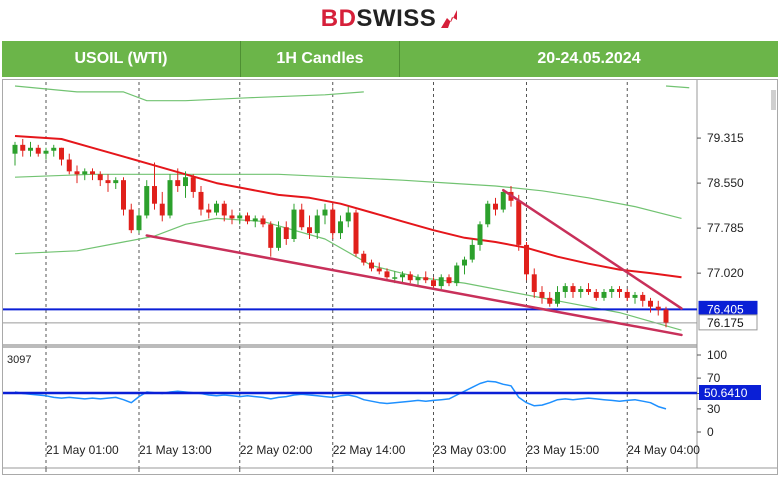 The image size is (780, 479). I want to click on brand-name: BDSWISS, so click(379, 19).